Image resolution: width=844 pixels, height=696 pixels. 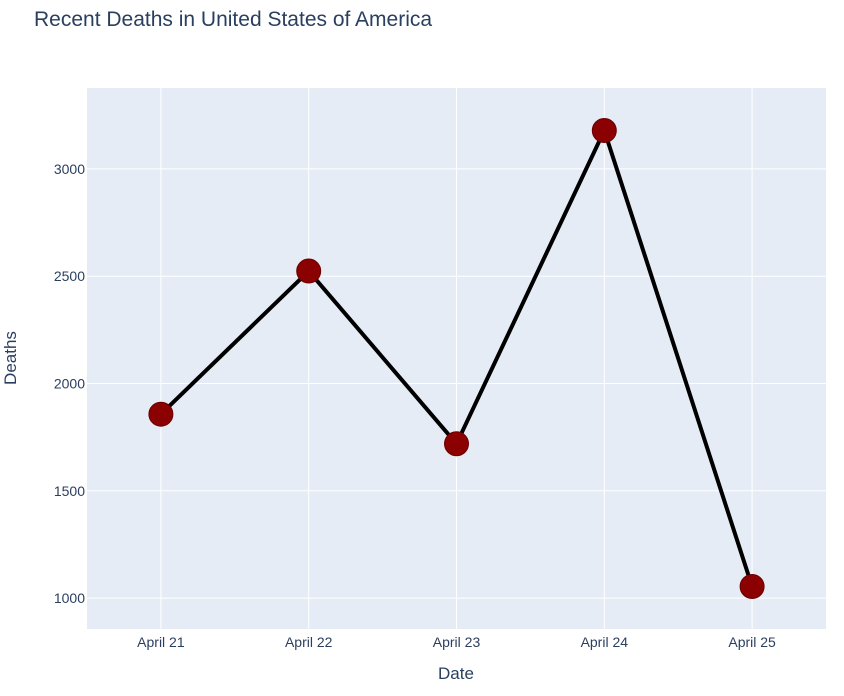 I want to click on x-tick-label: April 23, so click(x=457, y=642).